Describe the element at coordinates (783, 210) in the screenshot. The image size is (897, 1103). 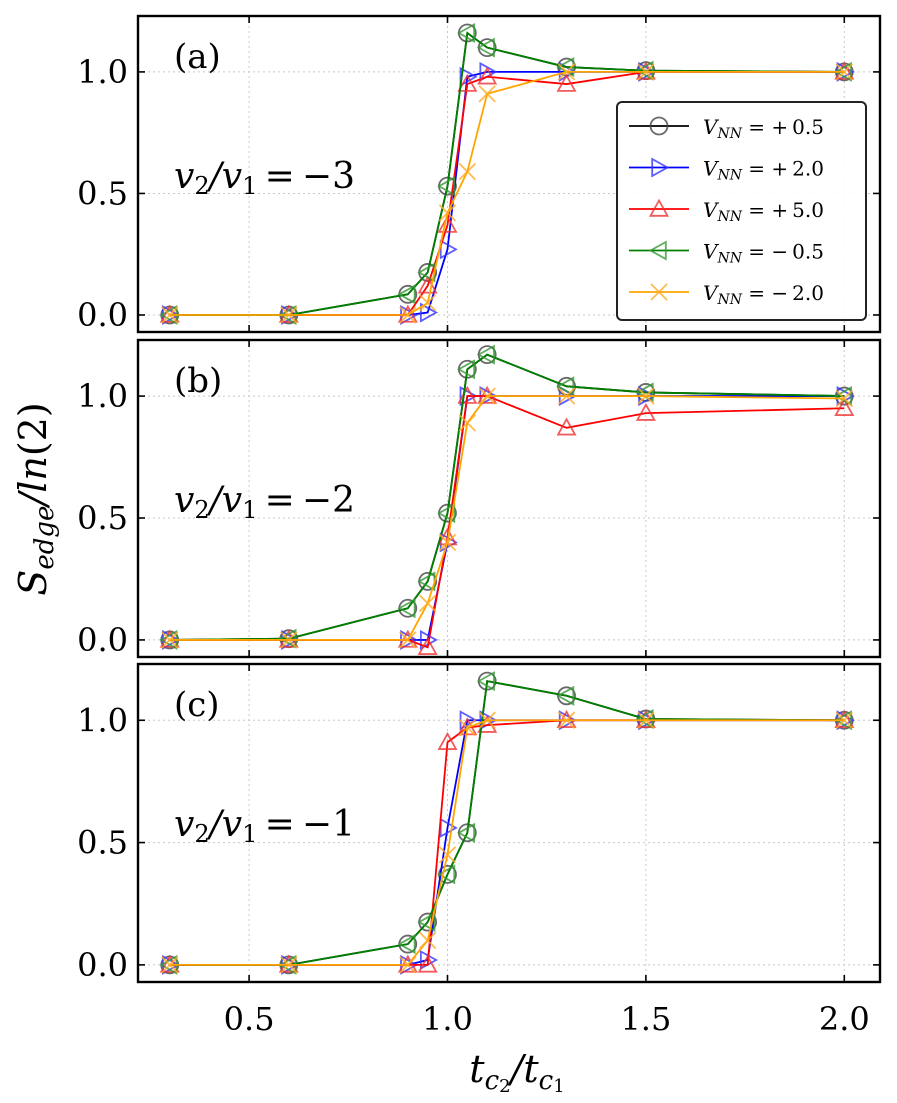
I see `legend-label-part: = + 5.0` at that location.